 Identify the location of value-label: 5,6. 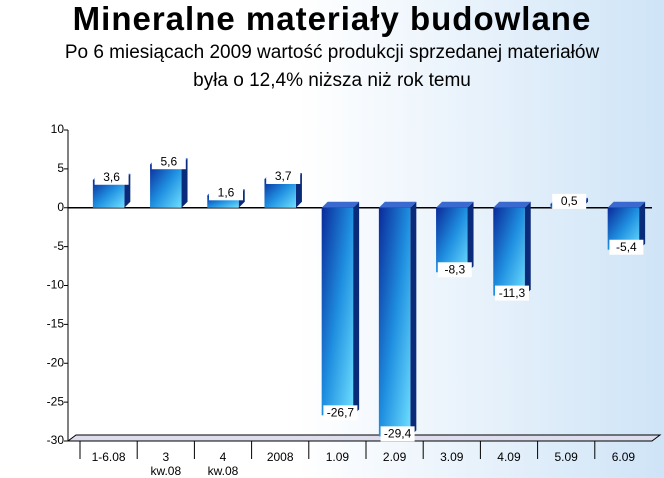
(168, 161).